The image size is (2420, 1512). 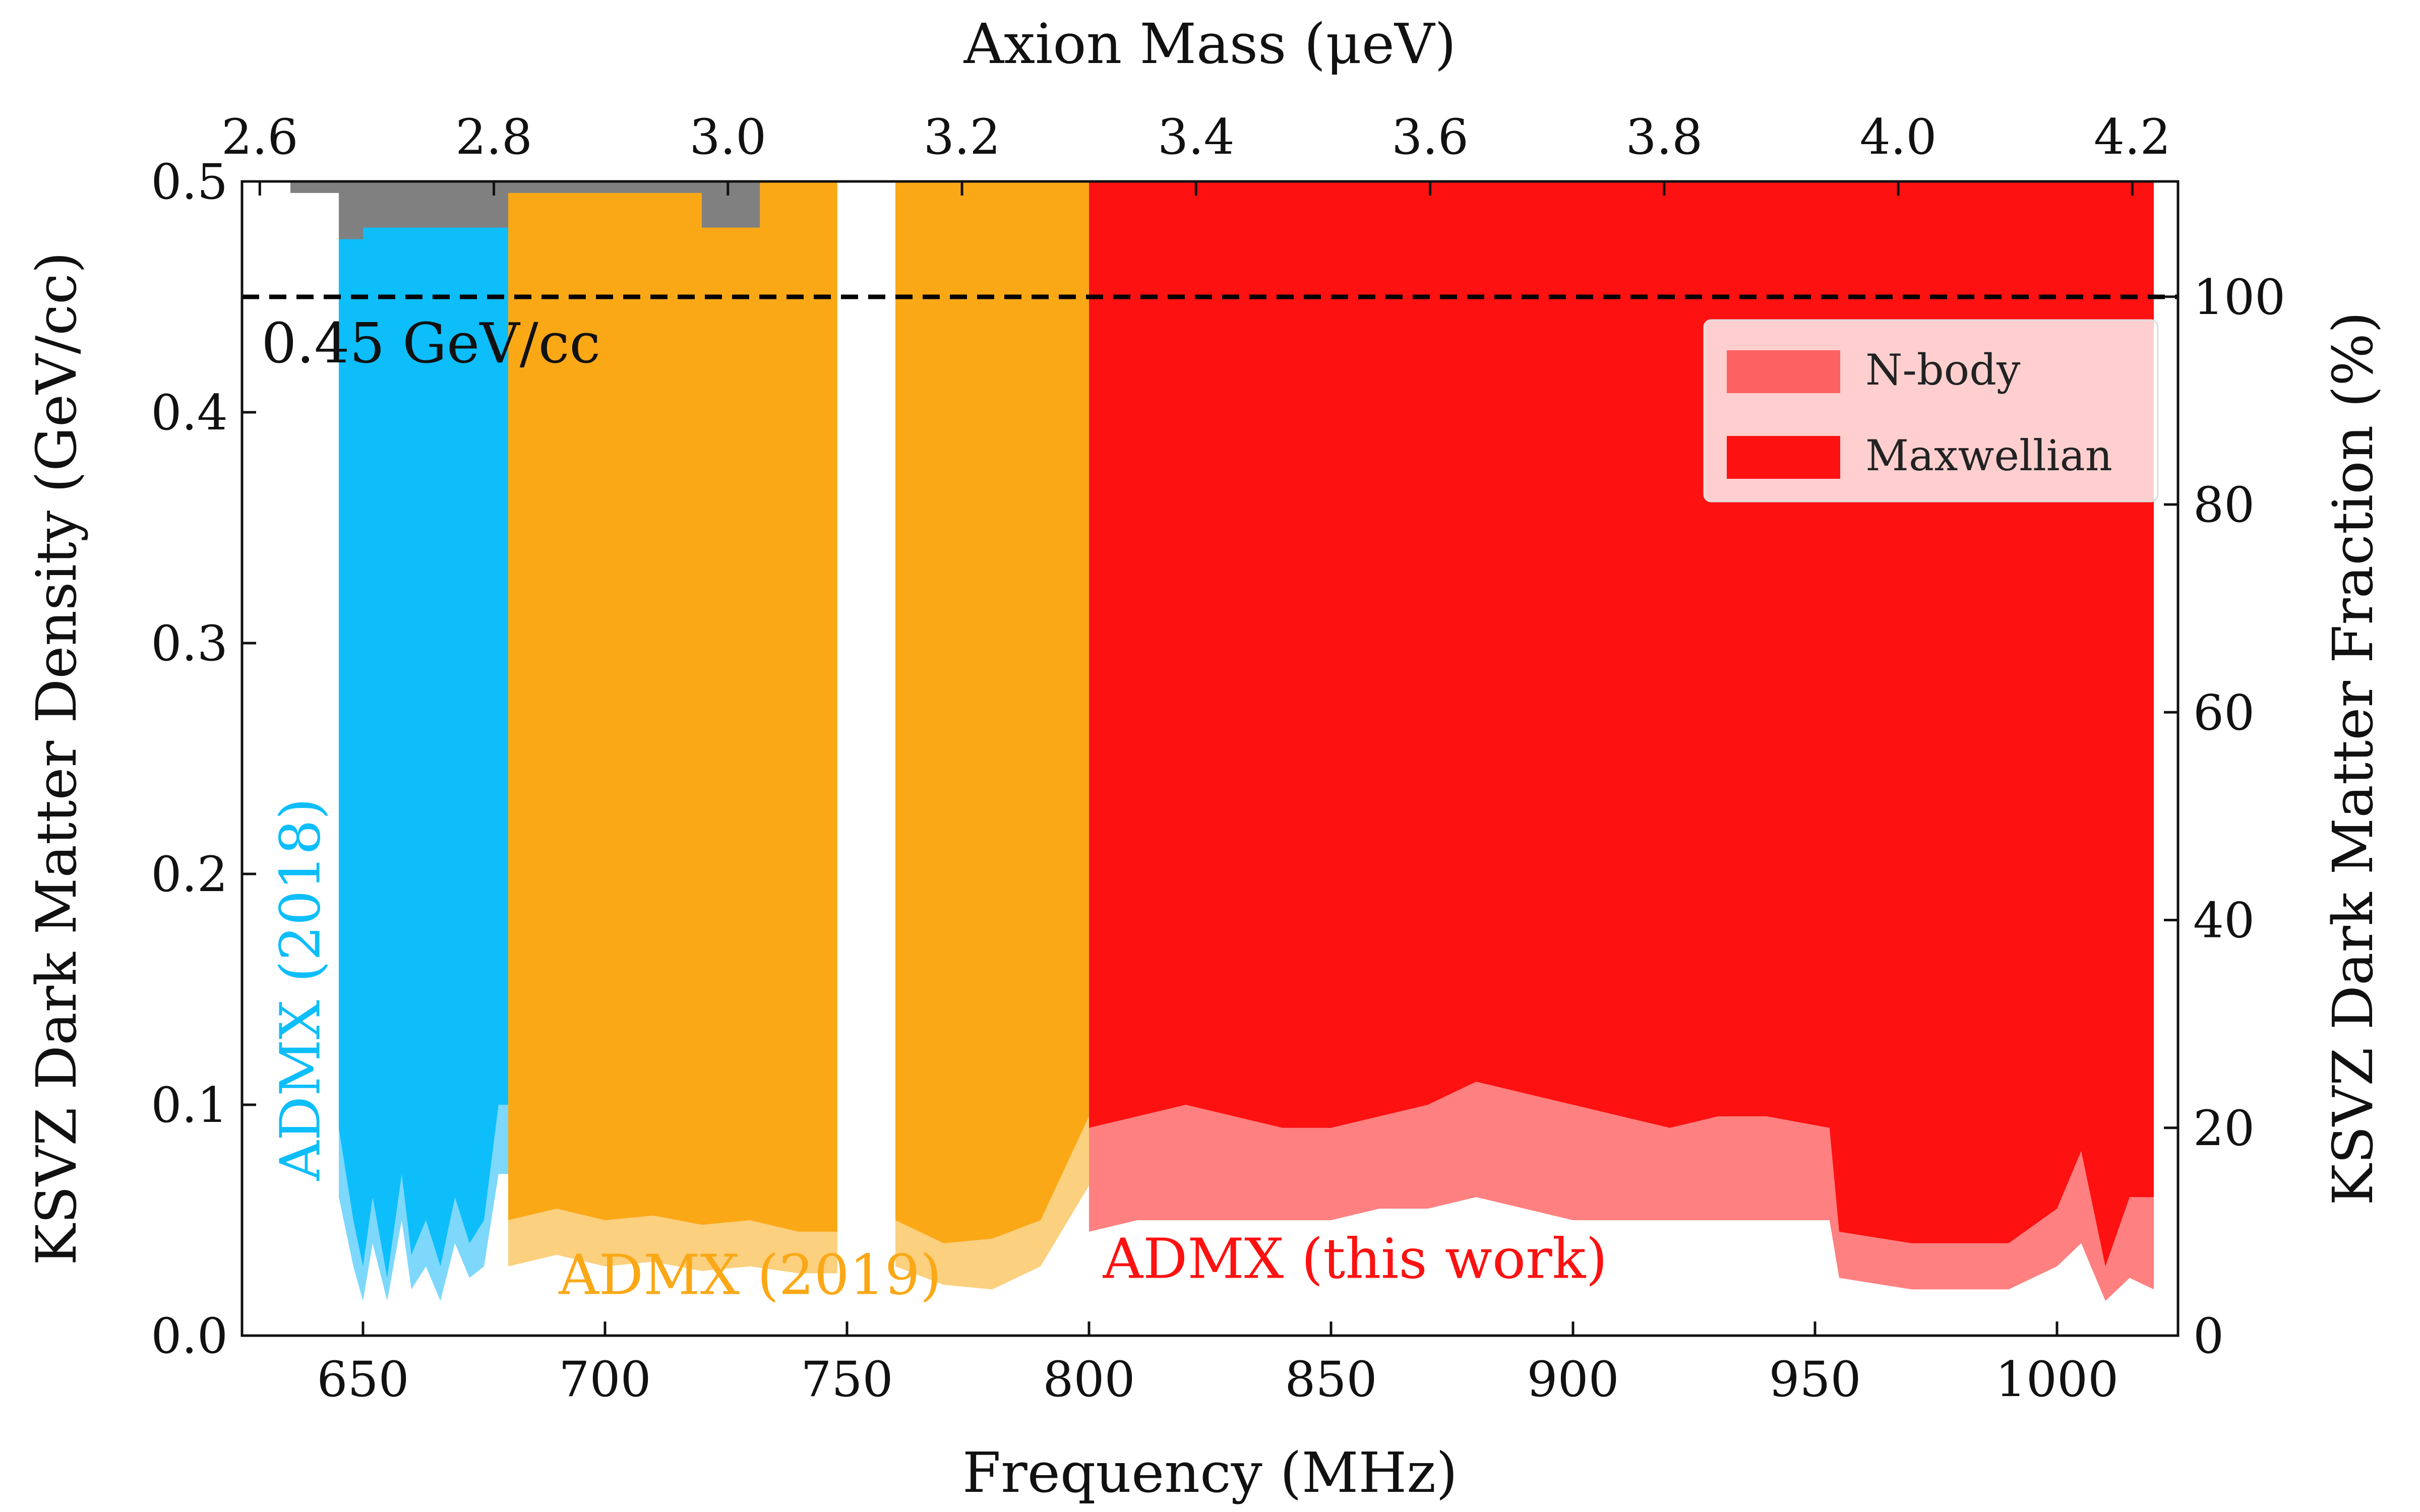 I want to click on y2-axis-title: KSVZ Dark Matter Fraction (%), so click(x=2353, y=758).